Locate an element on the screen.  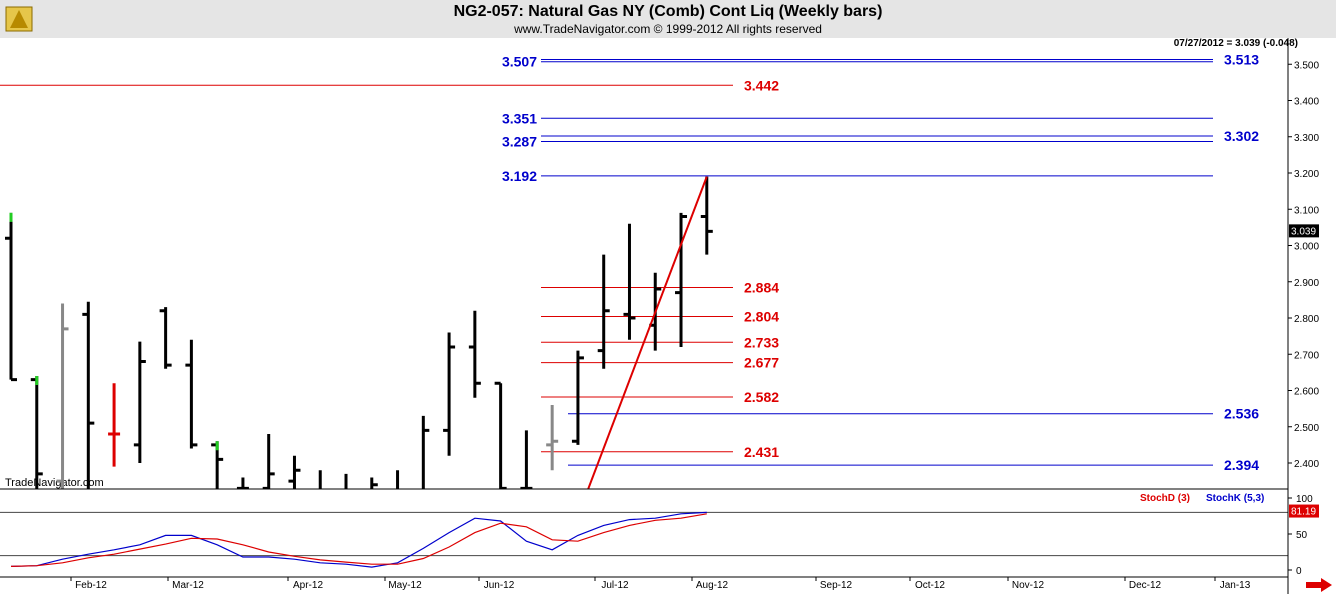
date-tick-label: Sep-12 is located at coordinates (836, 585).